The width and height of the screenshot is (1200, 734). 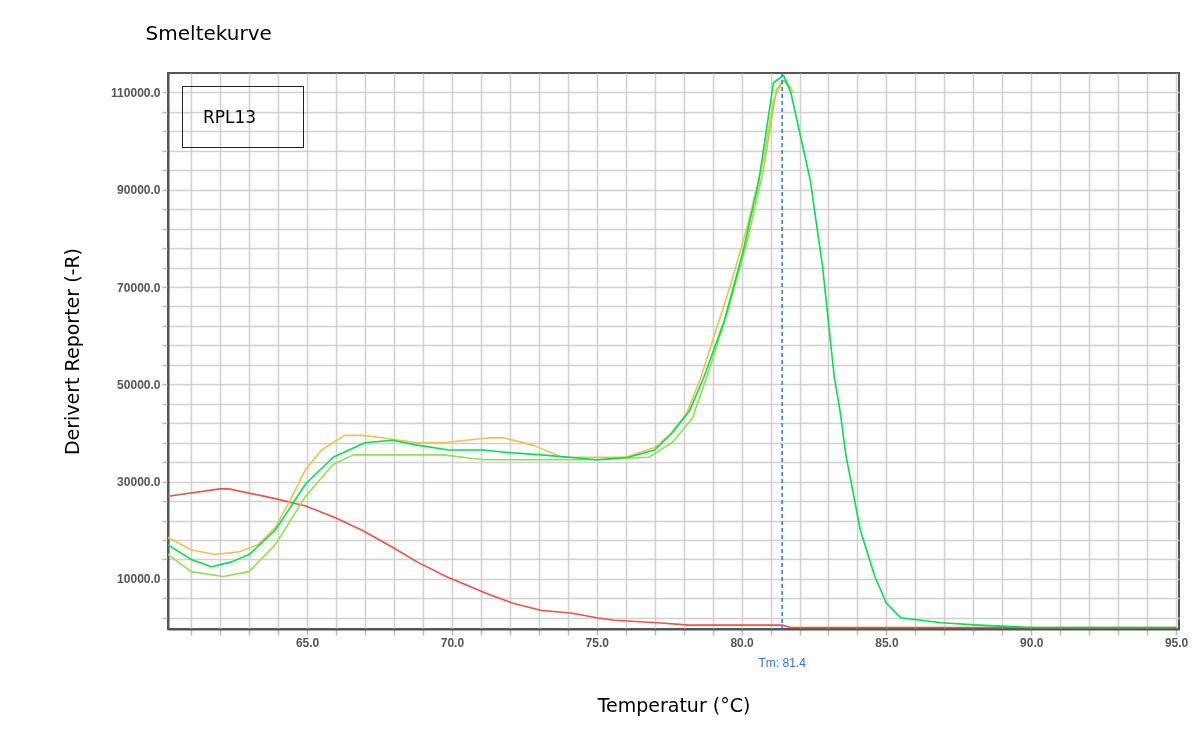 I want to click on y-tick-label: 10000.0, so click(x=139, y=579).